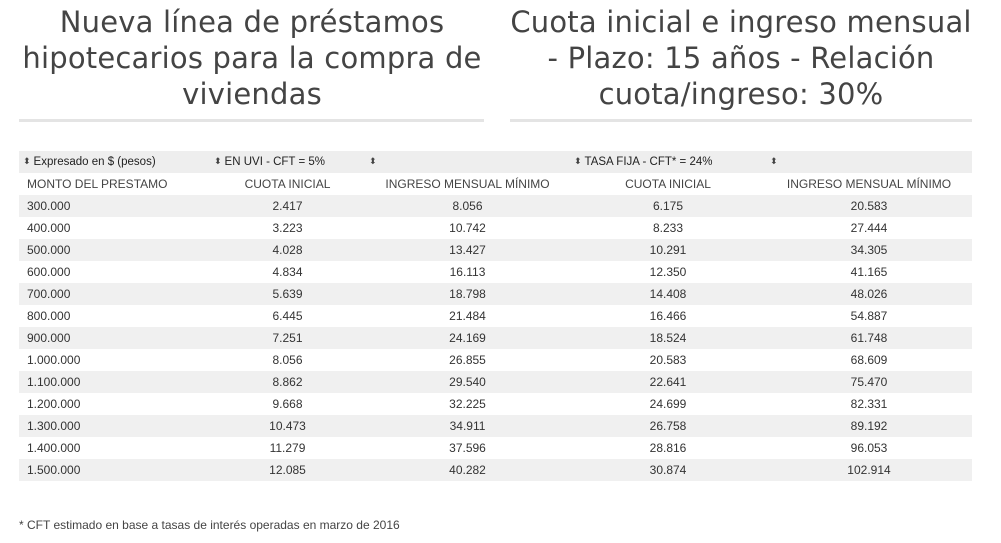 The width and height of the screenshot is (1001, 543). Describe the element at coordinates (49, 250) in the screenshot. I see `cell-amount: 500.000` at that location.